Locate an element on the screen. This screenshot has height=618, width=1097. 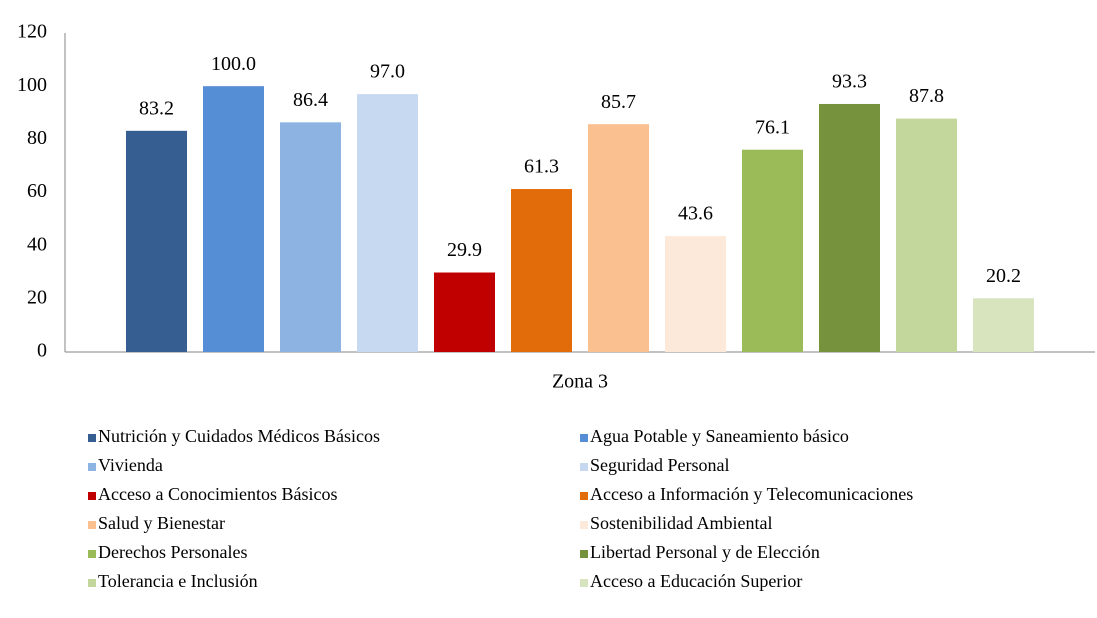
data-label: 83.2 is located at coordinates (156, 108).